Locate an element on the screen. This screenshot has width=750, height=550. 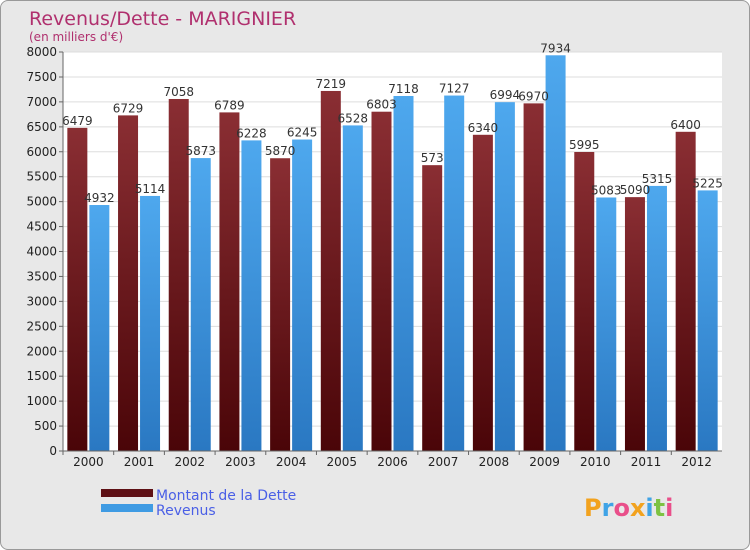
y-tick-label: 500 is located at coordinates (45, 426).